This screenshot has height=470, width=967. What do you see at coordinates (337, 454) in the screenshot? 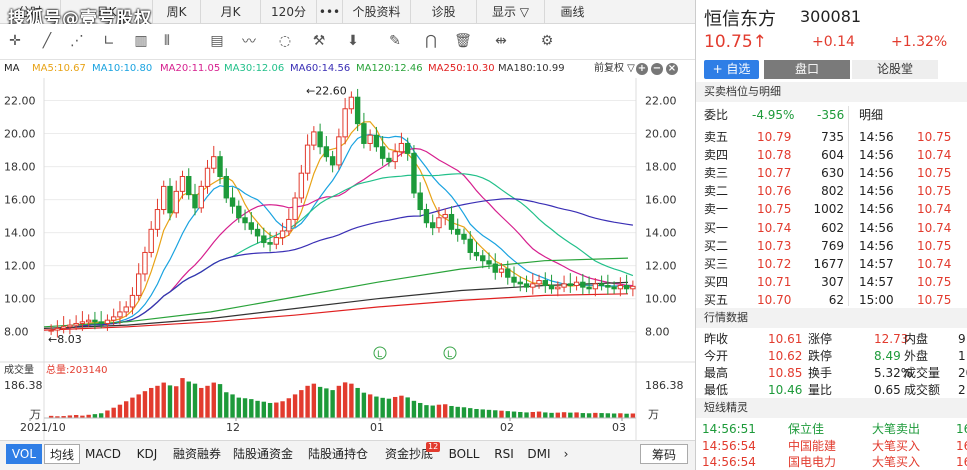
I see `indicator-tab: 陆股通持仓` at bounding box center [337, 454].